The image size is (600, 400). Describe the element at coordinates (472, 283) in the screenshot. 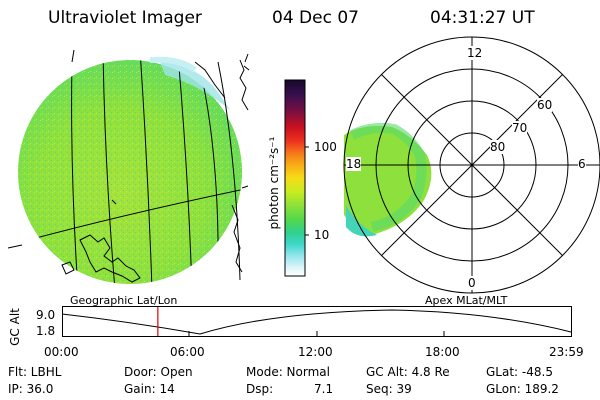

I see `mlt-label-0: 0` at that location.